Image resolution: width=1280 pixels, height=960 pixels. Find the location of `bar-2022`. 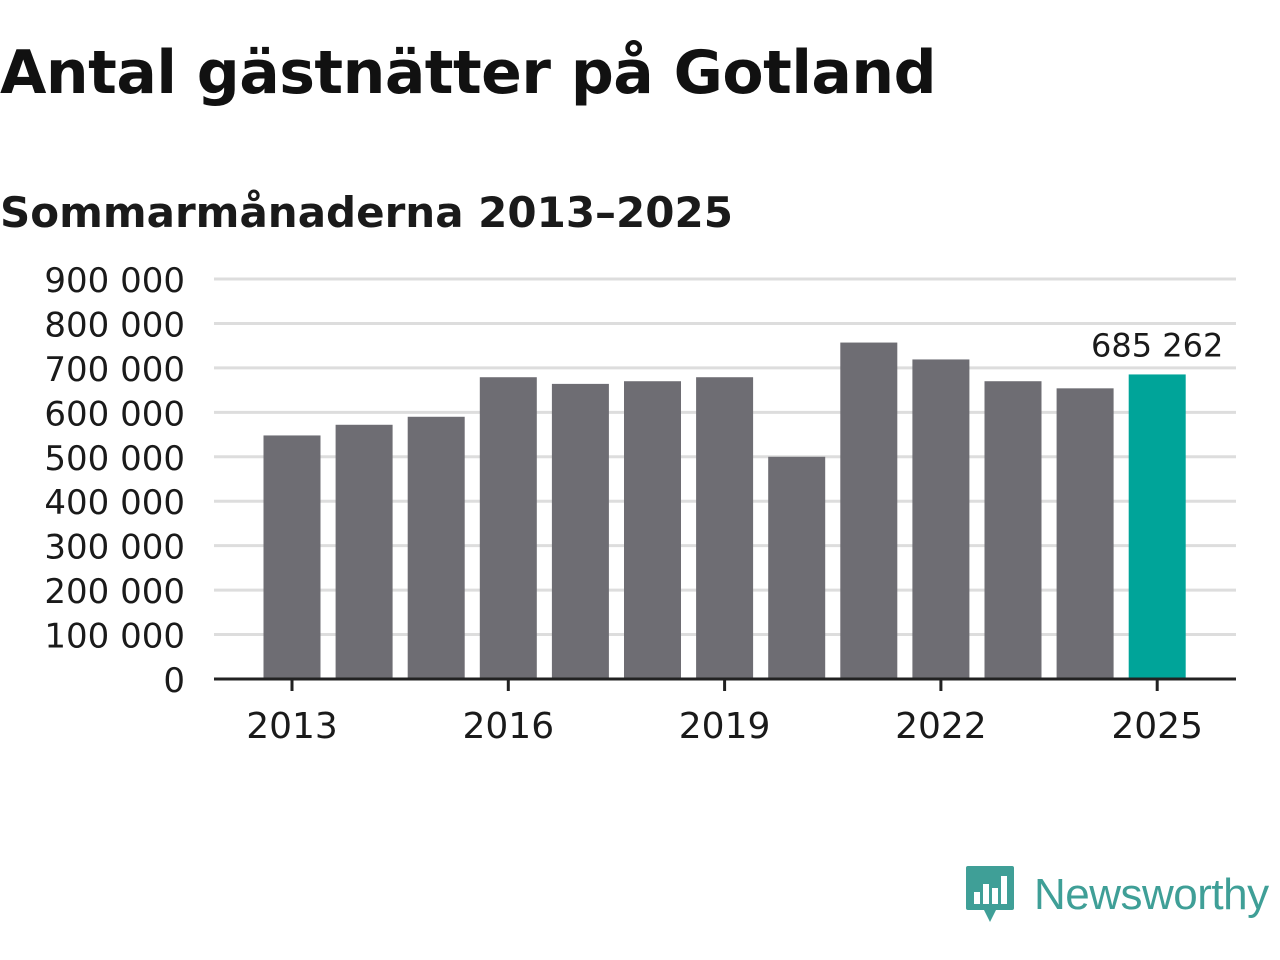

bar-2022 is located at coordinates (941, 519).